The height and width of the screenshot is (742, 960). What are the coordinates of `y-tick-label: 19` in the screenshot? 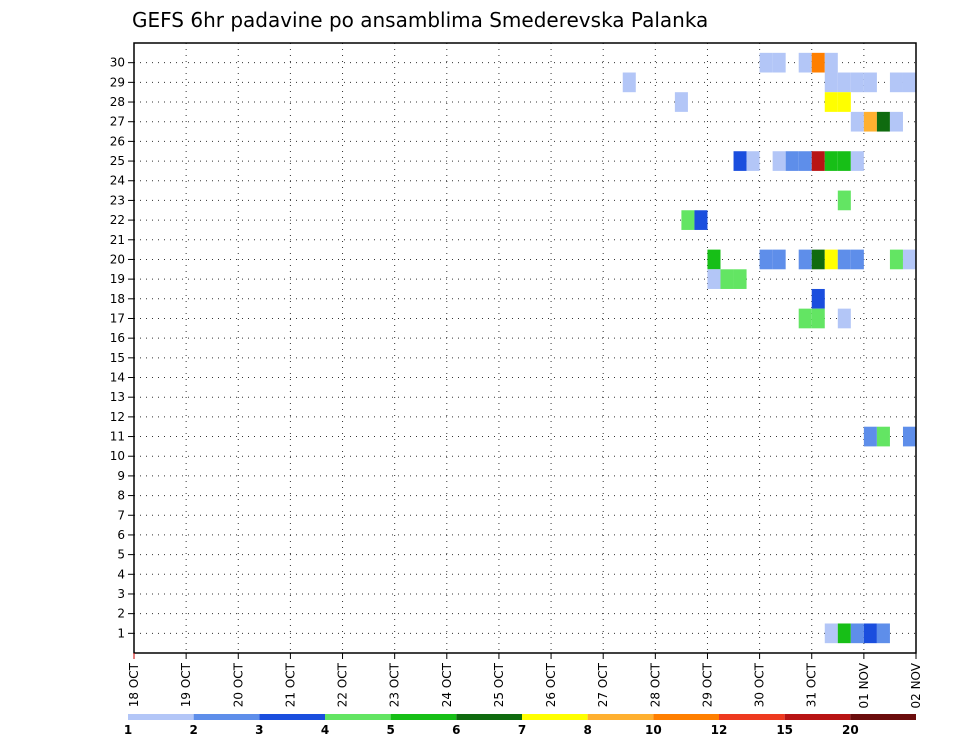 It's located at (117, 279).